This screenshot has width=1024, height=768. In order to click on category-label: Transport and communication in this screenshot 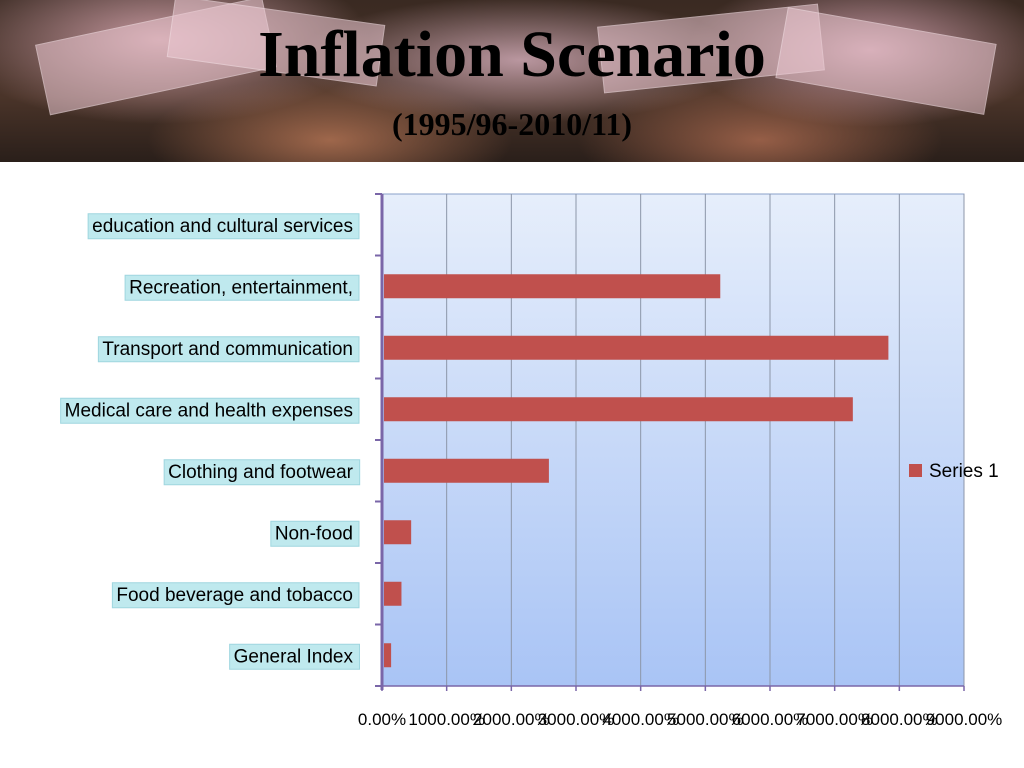, I will do `click(227, 349)`.